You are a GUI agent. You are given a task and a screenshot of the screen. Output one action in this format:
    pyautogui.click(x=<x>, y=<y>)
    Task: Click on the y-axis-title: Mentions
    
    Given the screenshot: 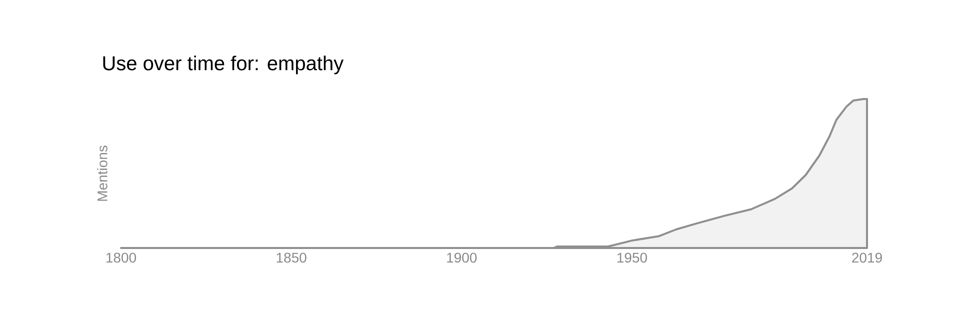 What is the action you would take?
    pyautogui.click(x=102, y=173)
    